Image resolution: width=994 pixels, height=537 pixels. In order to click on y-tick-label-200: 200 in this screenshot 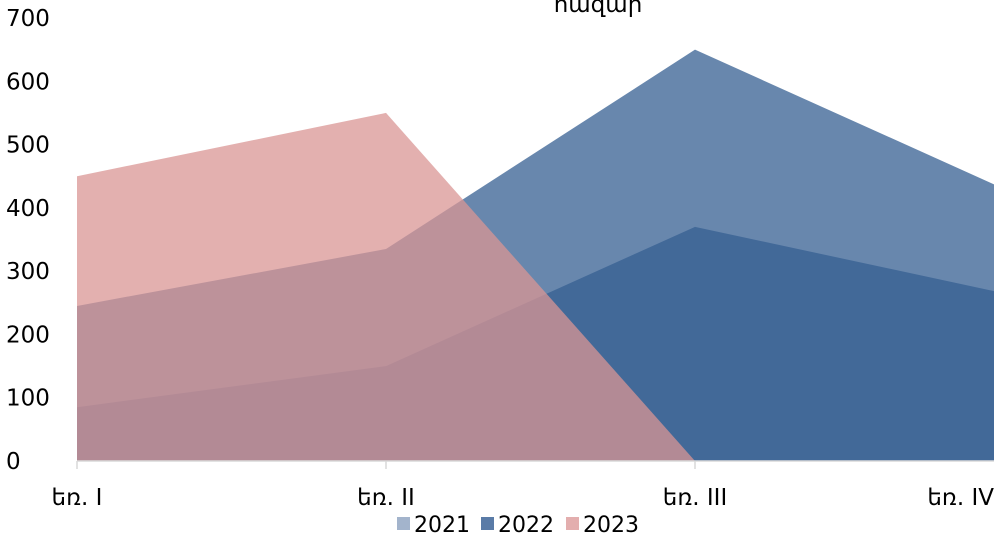, I will do `click(28, 335)`.